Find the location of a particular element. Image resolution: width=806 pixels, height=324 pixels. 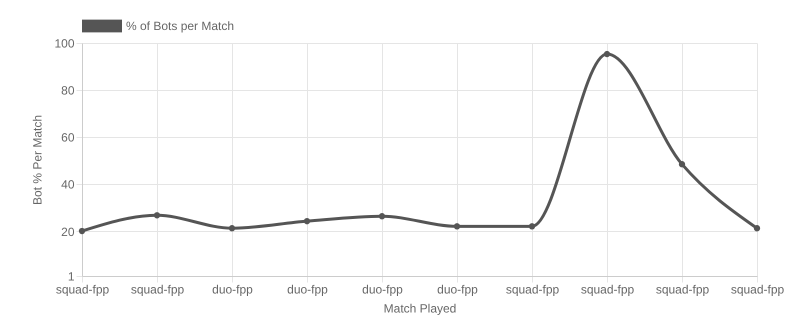

legend-label: % of Bots per Match is located at coordinates (180, 26).